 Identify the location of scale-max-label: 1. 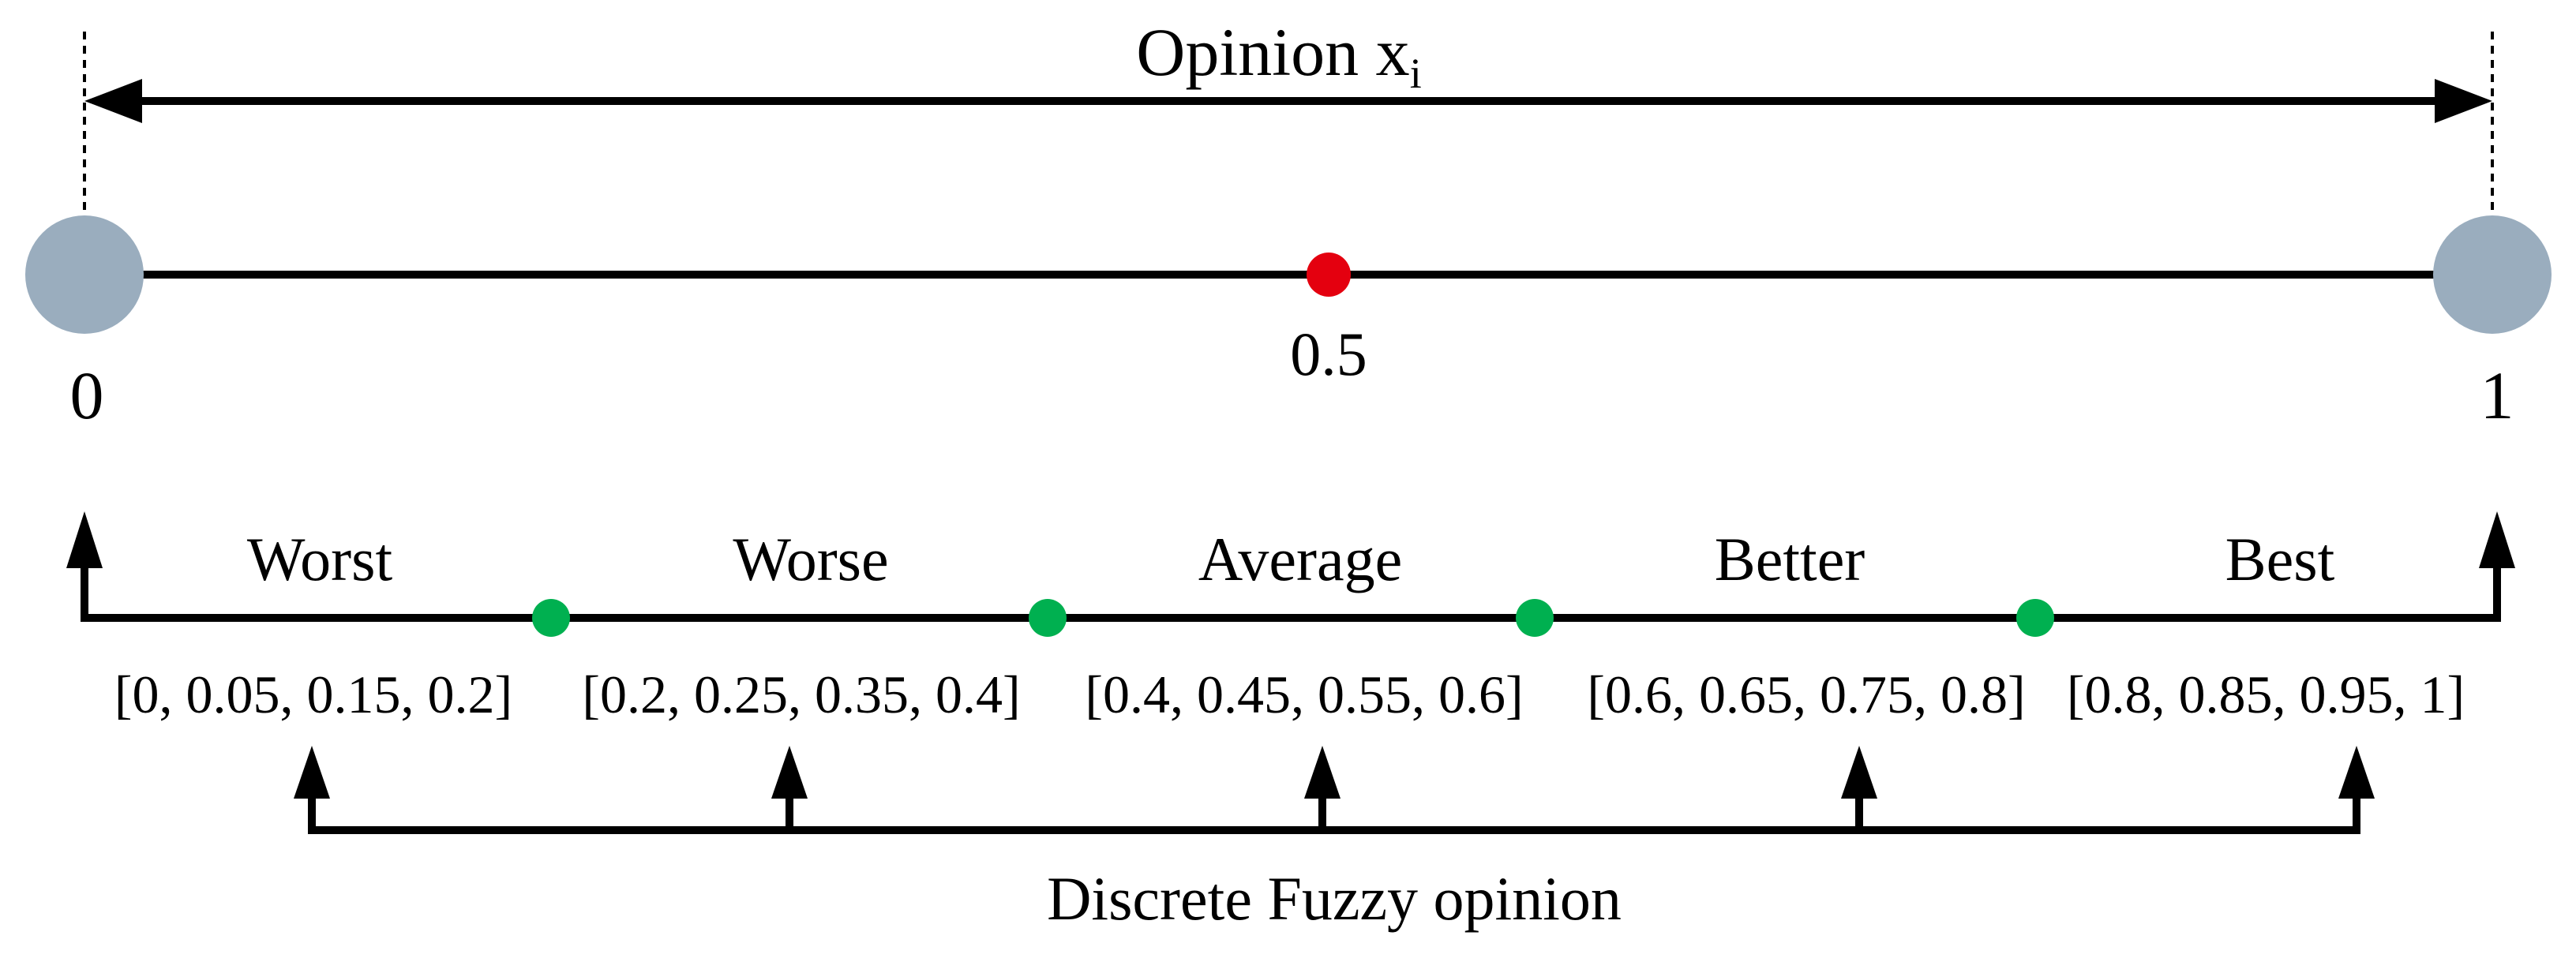
(2497, 395).